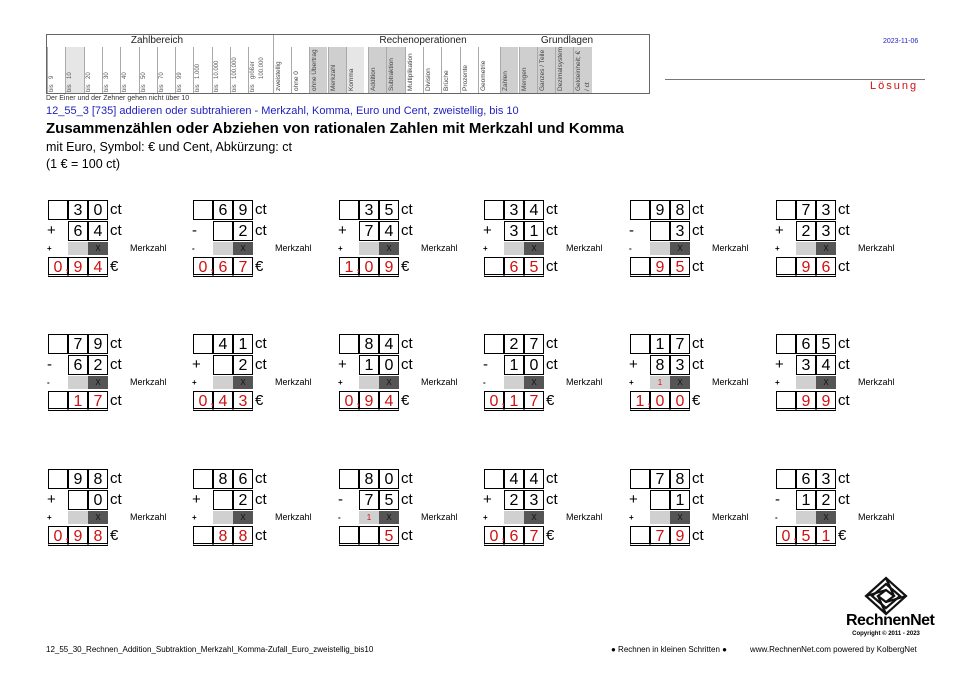 This screenshot has height=681, width=963. I want to click on result-row: 1 0 0, €, so click(693, 401).